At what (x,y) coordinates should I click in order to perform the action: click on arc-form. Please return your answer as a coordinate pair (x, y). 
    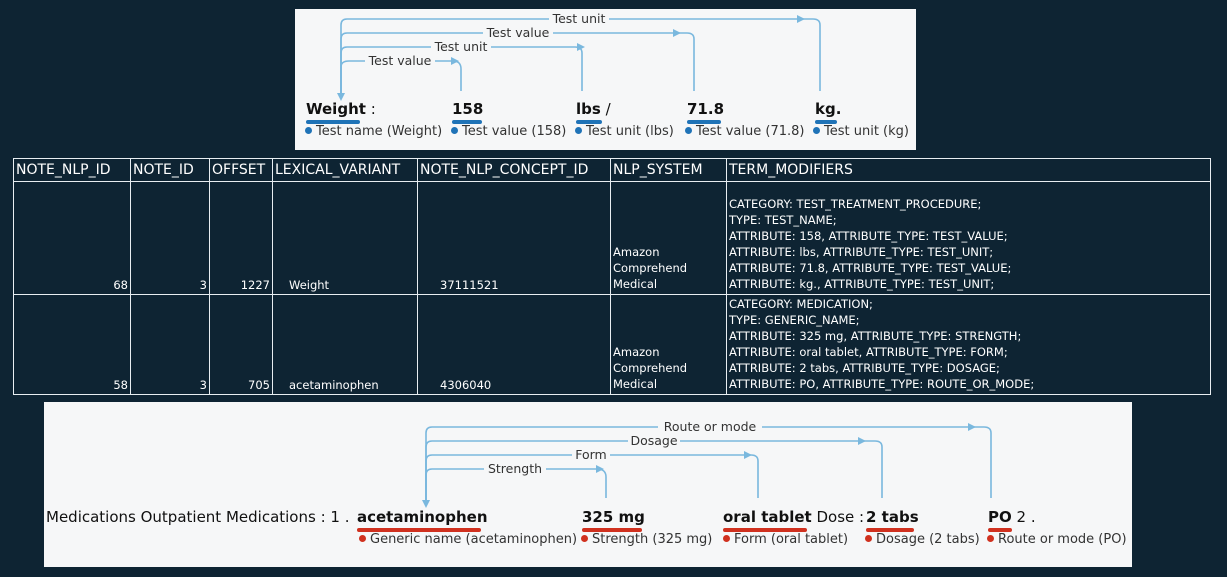
    Looking at the image, I should click on (592, 478).